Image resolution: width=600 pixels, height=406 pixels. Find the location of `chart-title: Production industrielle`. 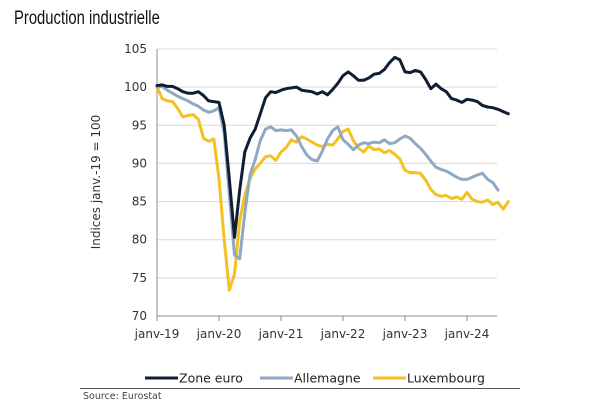

chart-title: Production industrielle is located at coordinates (87, 18).